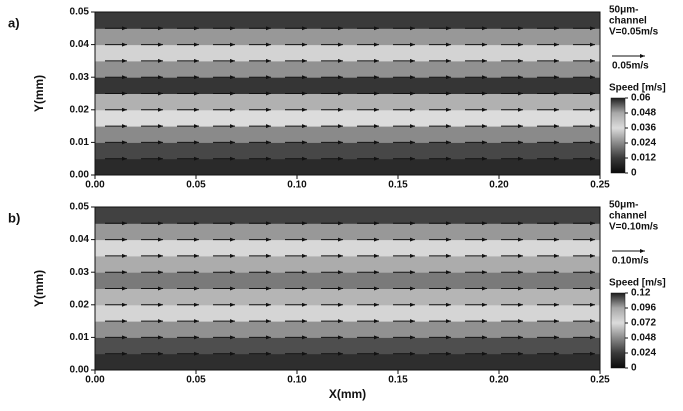  I want to click on annotation: V=0.05m/s, so click(634, 32).